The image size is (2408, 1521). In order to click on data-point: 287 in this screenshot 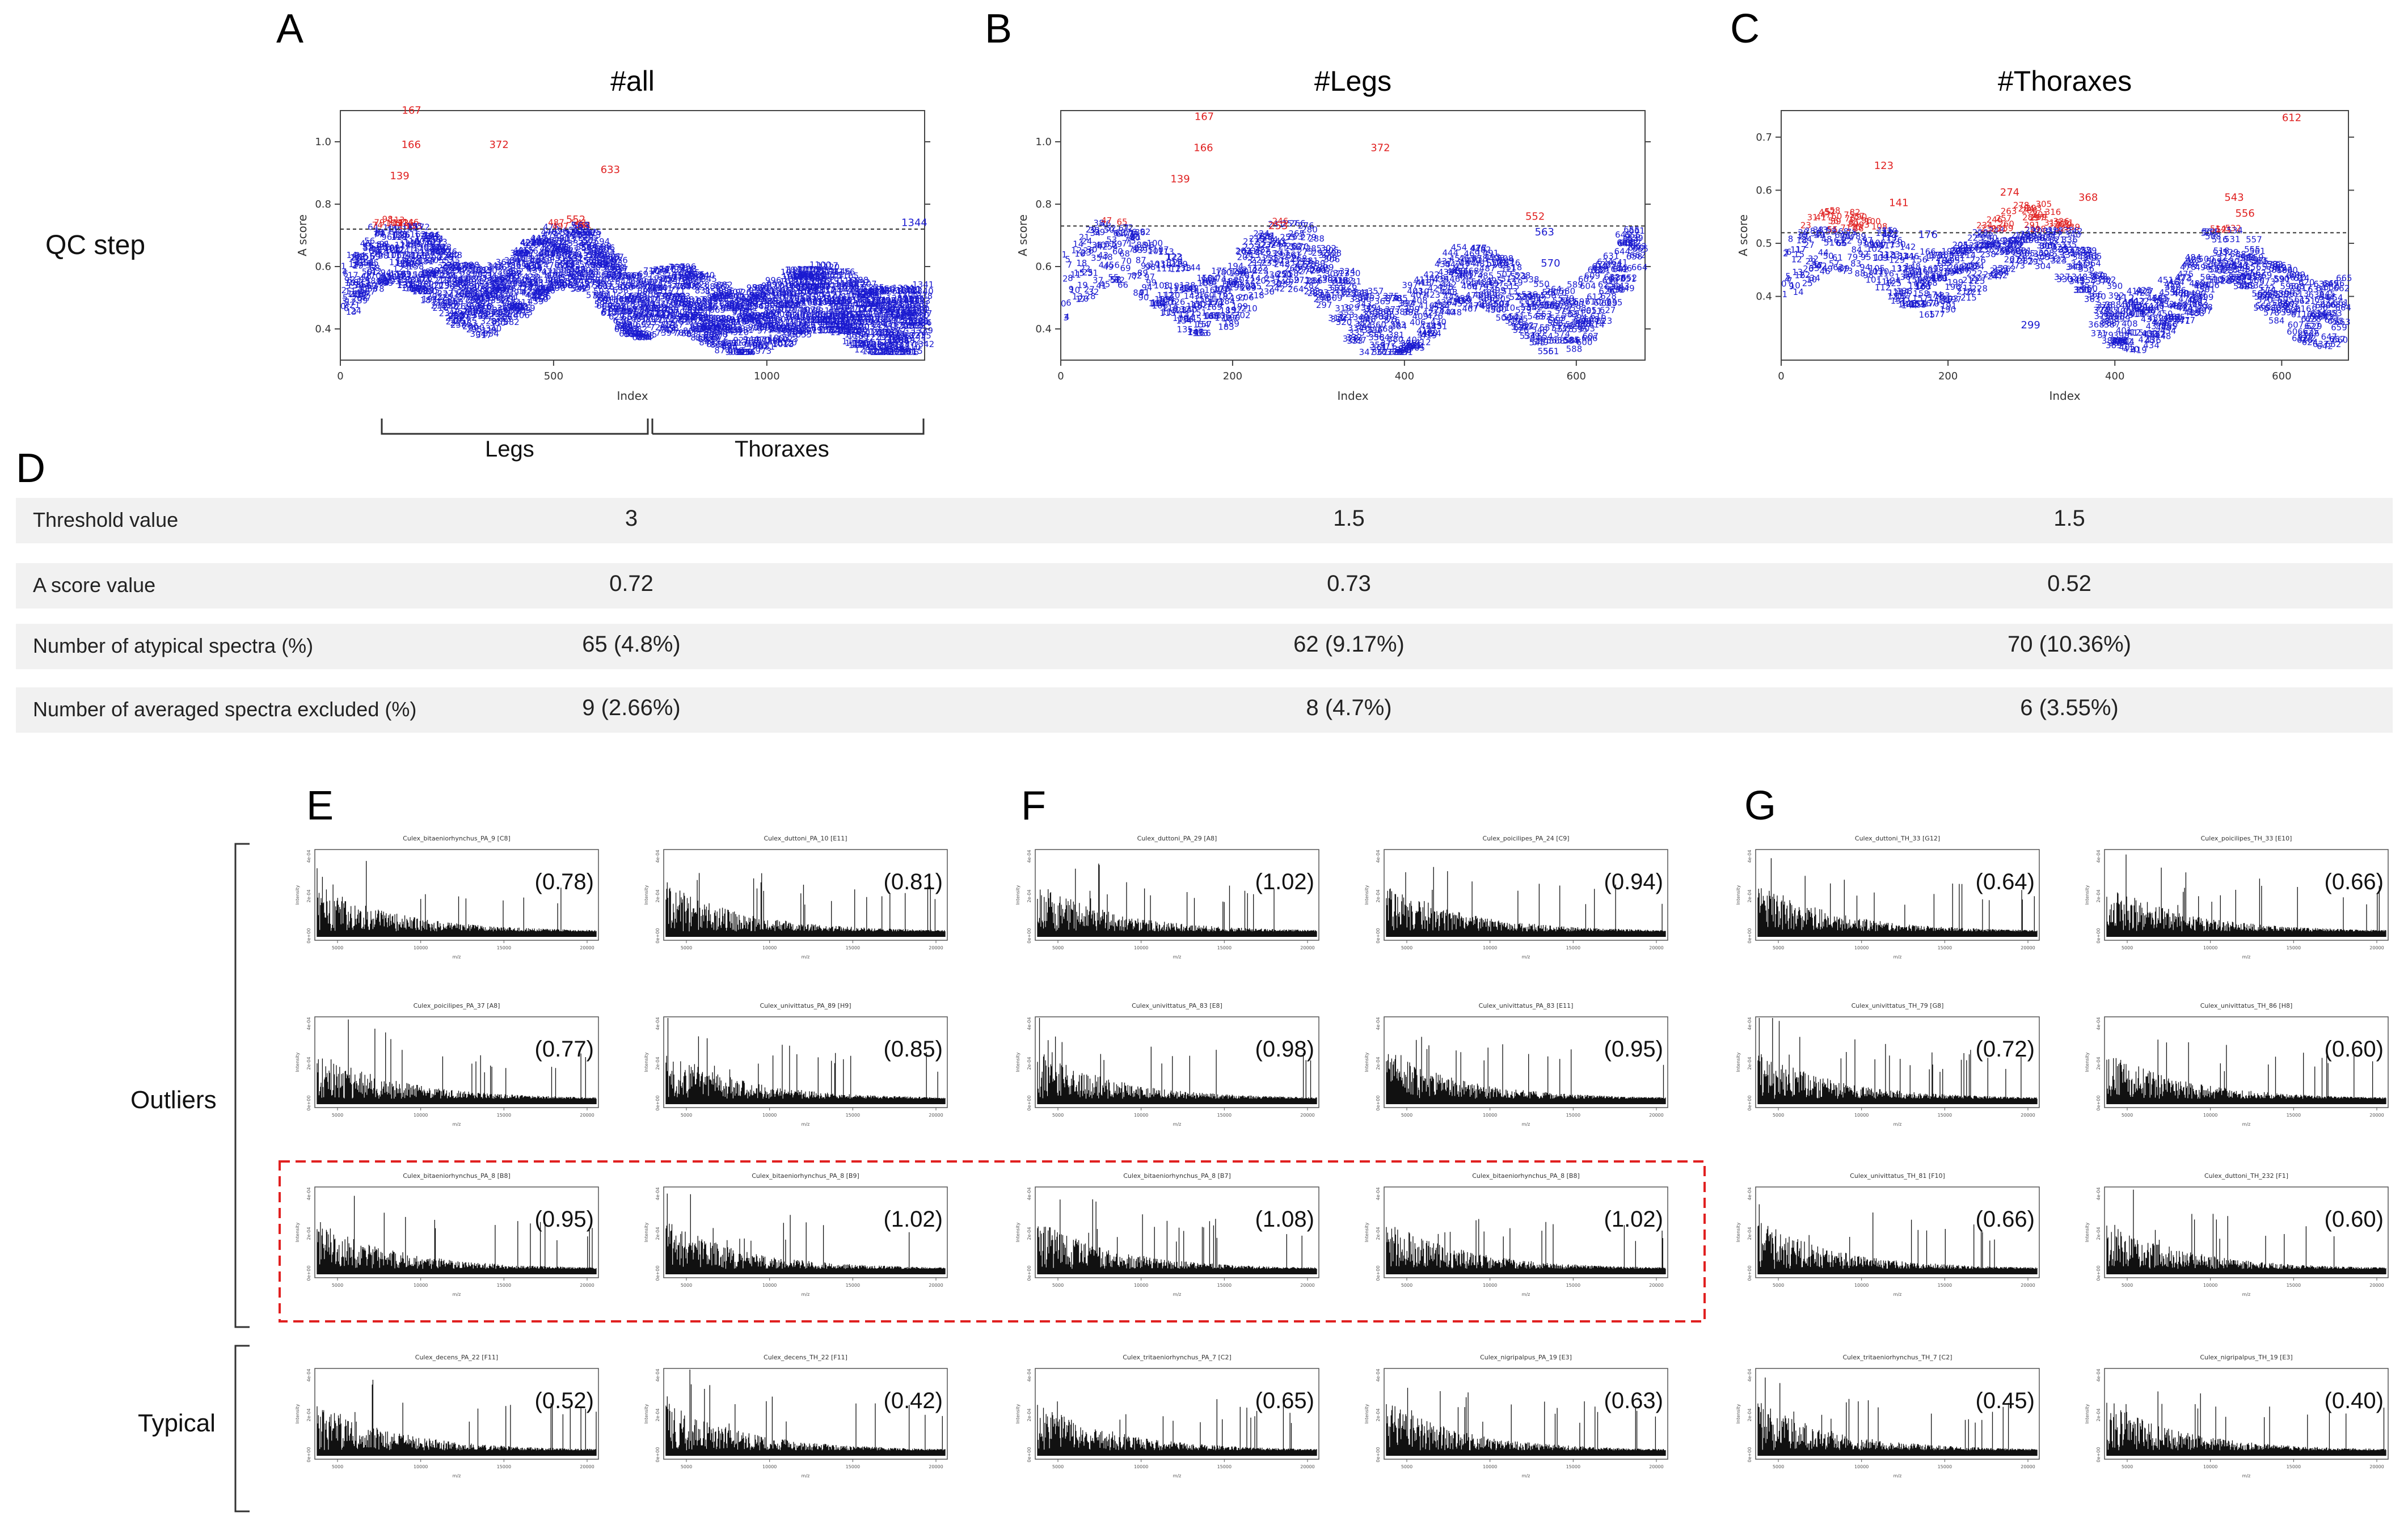, I will do `click(471, 279)`.